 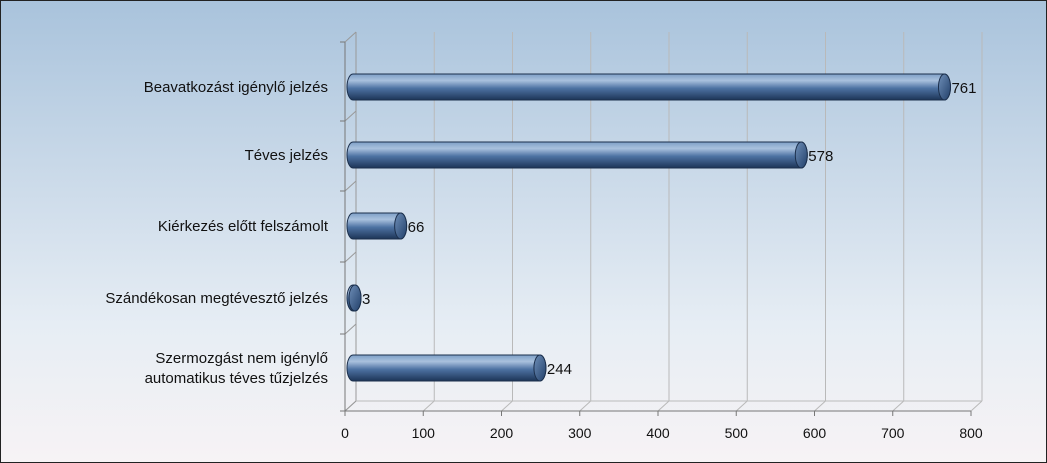 What do you see at coordinates (893, 433) in the screenshot?
I see `x-tick-label: 700` at bounding box center [893, 433].